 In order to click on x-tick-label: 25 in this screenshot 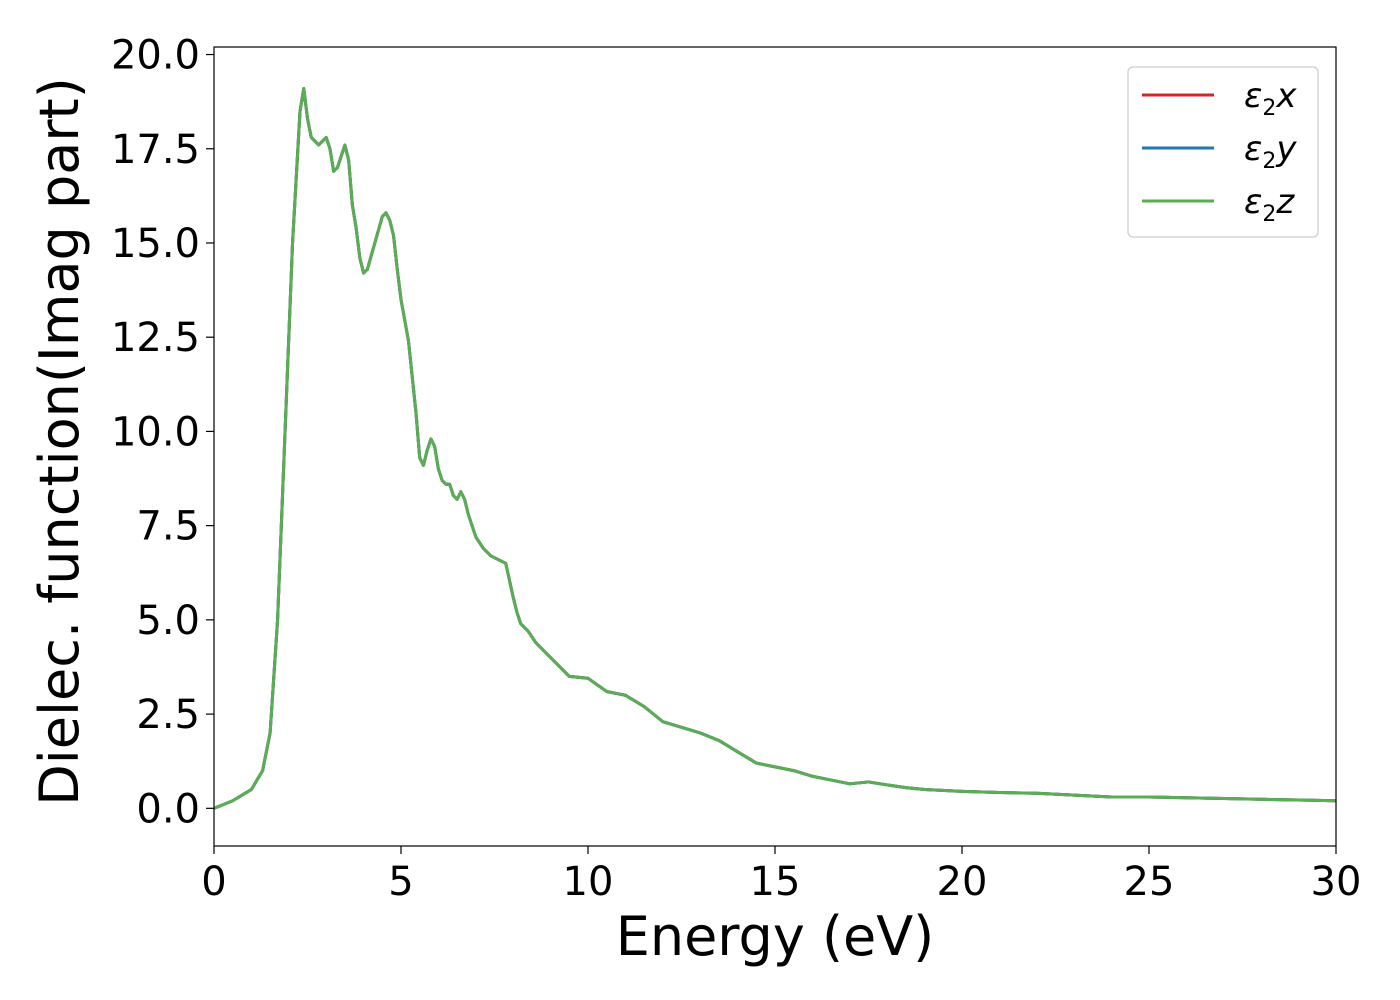, I will do `click(1149, 882)`.